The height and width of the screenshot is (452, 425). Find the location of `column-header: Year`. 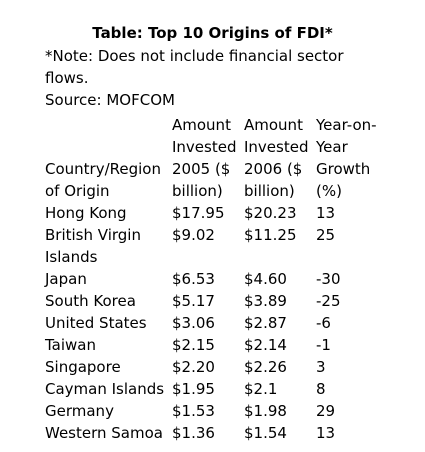

column-header: Year is located at coordinates (332, 147).